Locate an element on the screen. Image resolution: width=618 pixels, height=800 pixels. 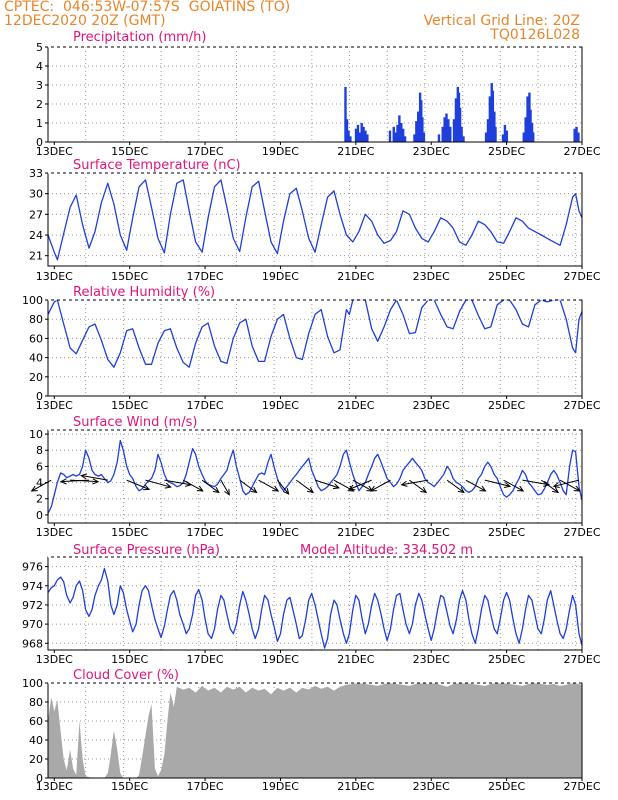
y-tick-label: 24 is located at coordinates (36, 235).